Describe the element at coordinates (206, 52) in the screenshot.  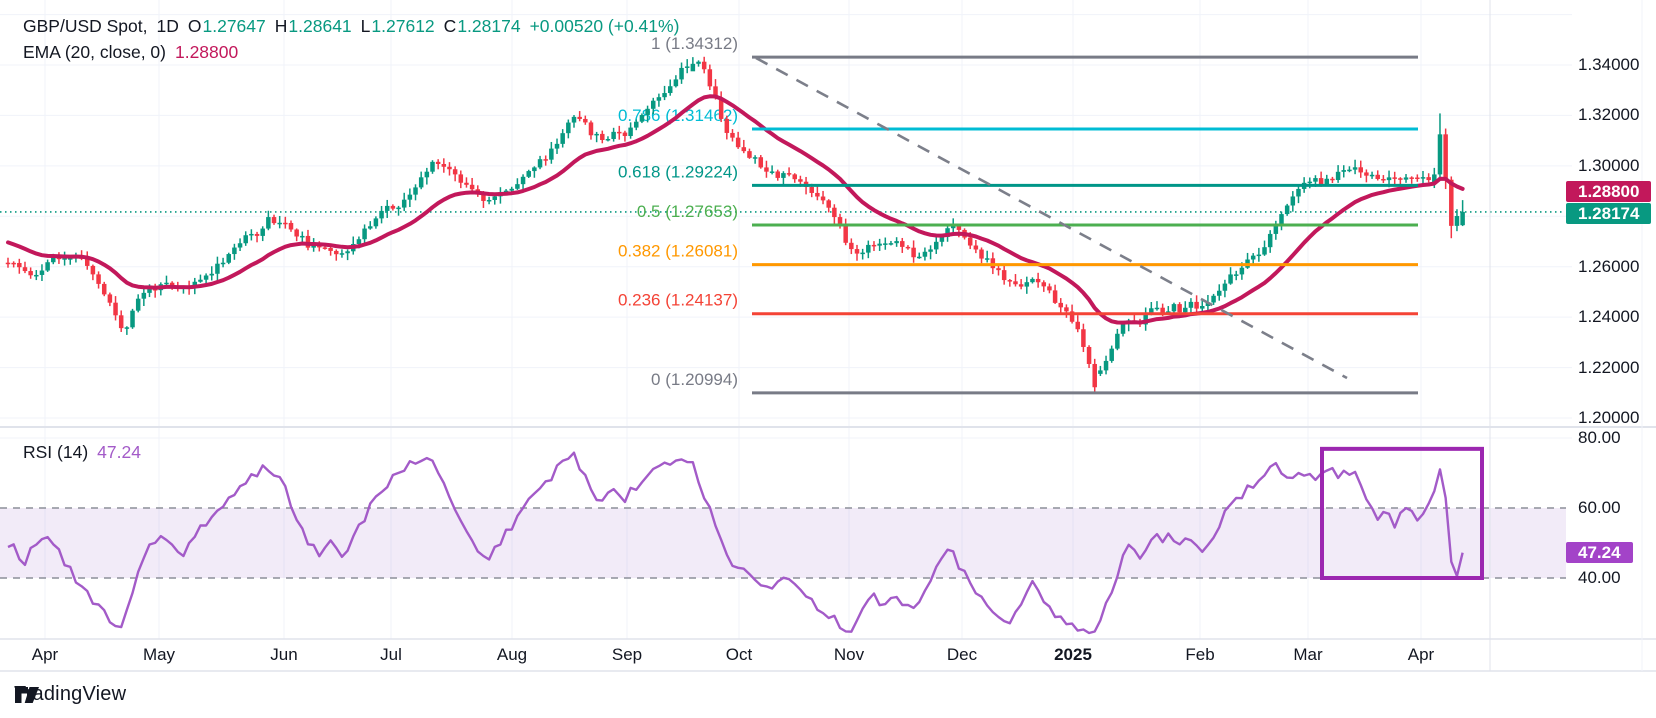
I see `ema-value: 1.28800` at that location.